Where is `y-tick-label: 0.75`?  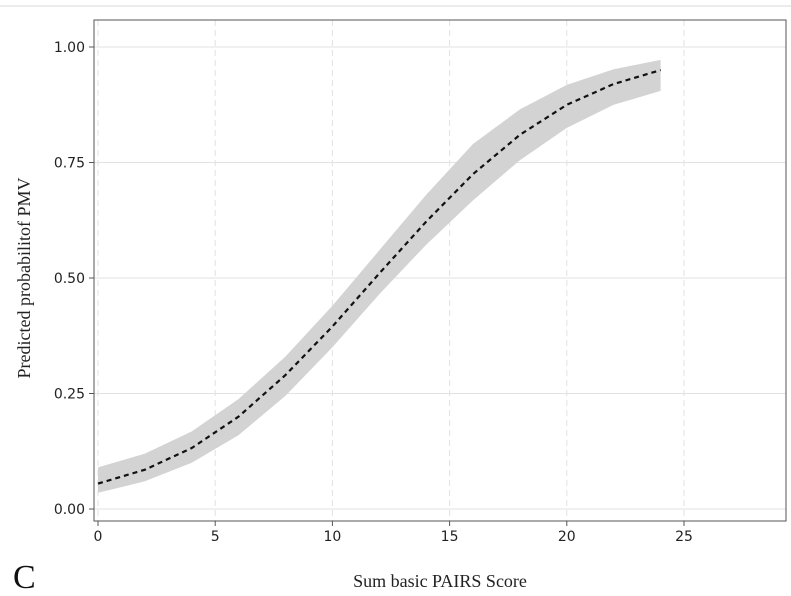 y-tick-label: 0.75 is located at coordinates (69, 164).